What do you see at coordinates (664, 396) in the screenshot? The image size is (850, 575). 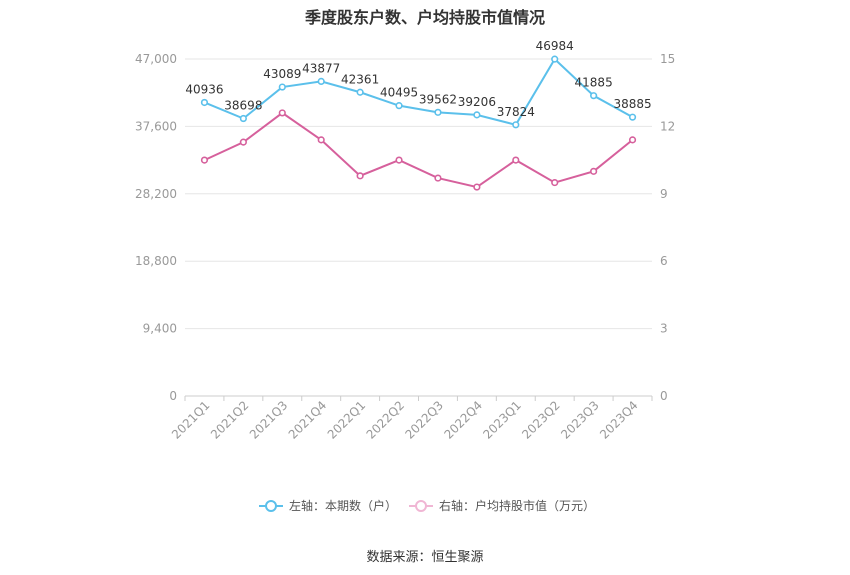 I see `y-right-tick-label: 0` at bounding box center [664, 396].